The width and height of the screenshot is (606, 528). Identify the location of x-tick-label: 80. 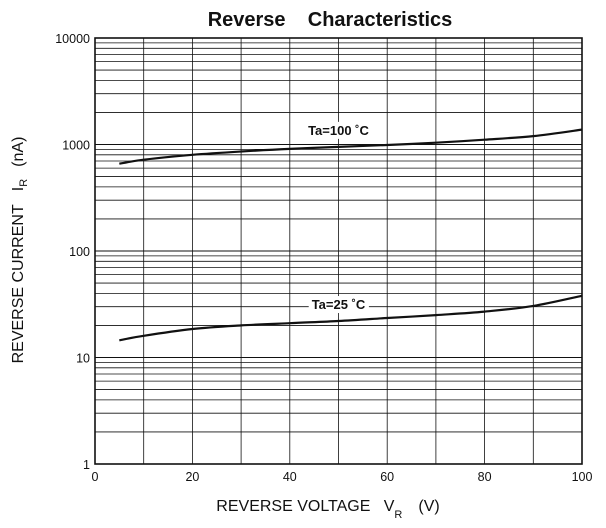
(485, 477).